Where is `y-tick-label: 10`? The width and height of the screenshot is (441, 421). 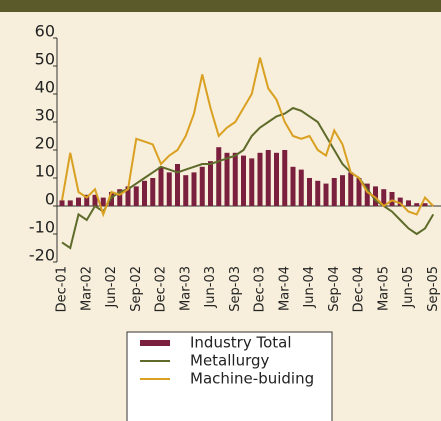 y-tick-label: 10 is located at coordinates (45, 171).